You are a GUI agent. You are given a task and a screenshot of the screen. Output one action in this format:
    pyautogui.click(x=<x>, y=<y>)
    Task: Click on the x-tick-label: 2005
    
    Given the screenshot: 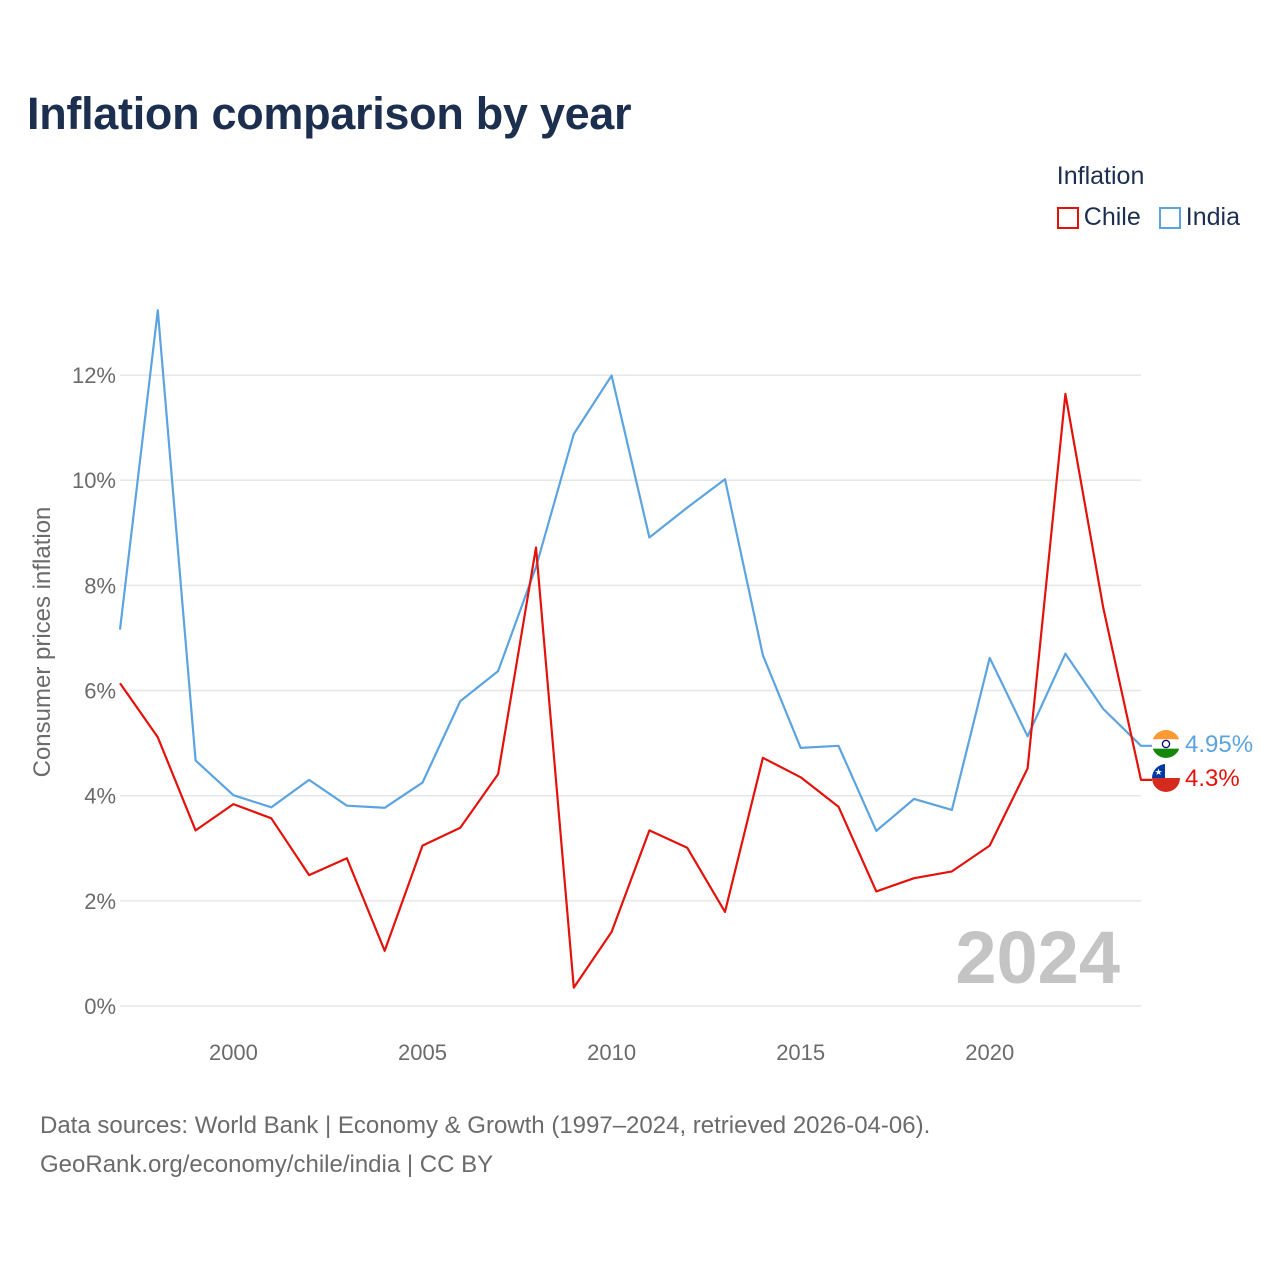 What is the action you would take?
    pyautogui.click(x=422, y=1052)
    